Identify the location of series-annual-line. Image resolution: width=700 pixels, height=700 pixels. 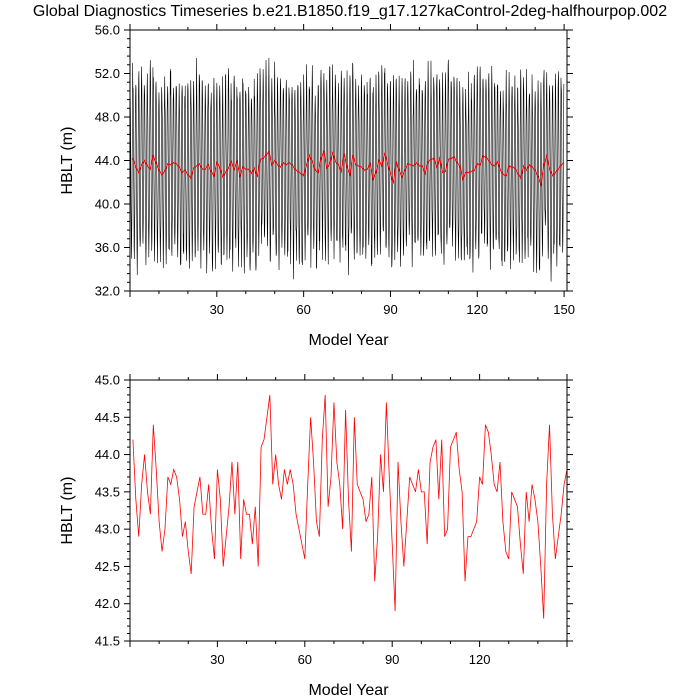
(348, 168).